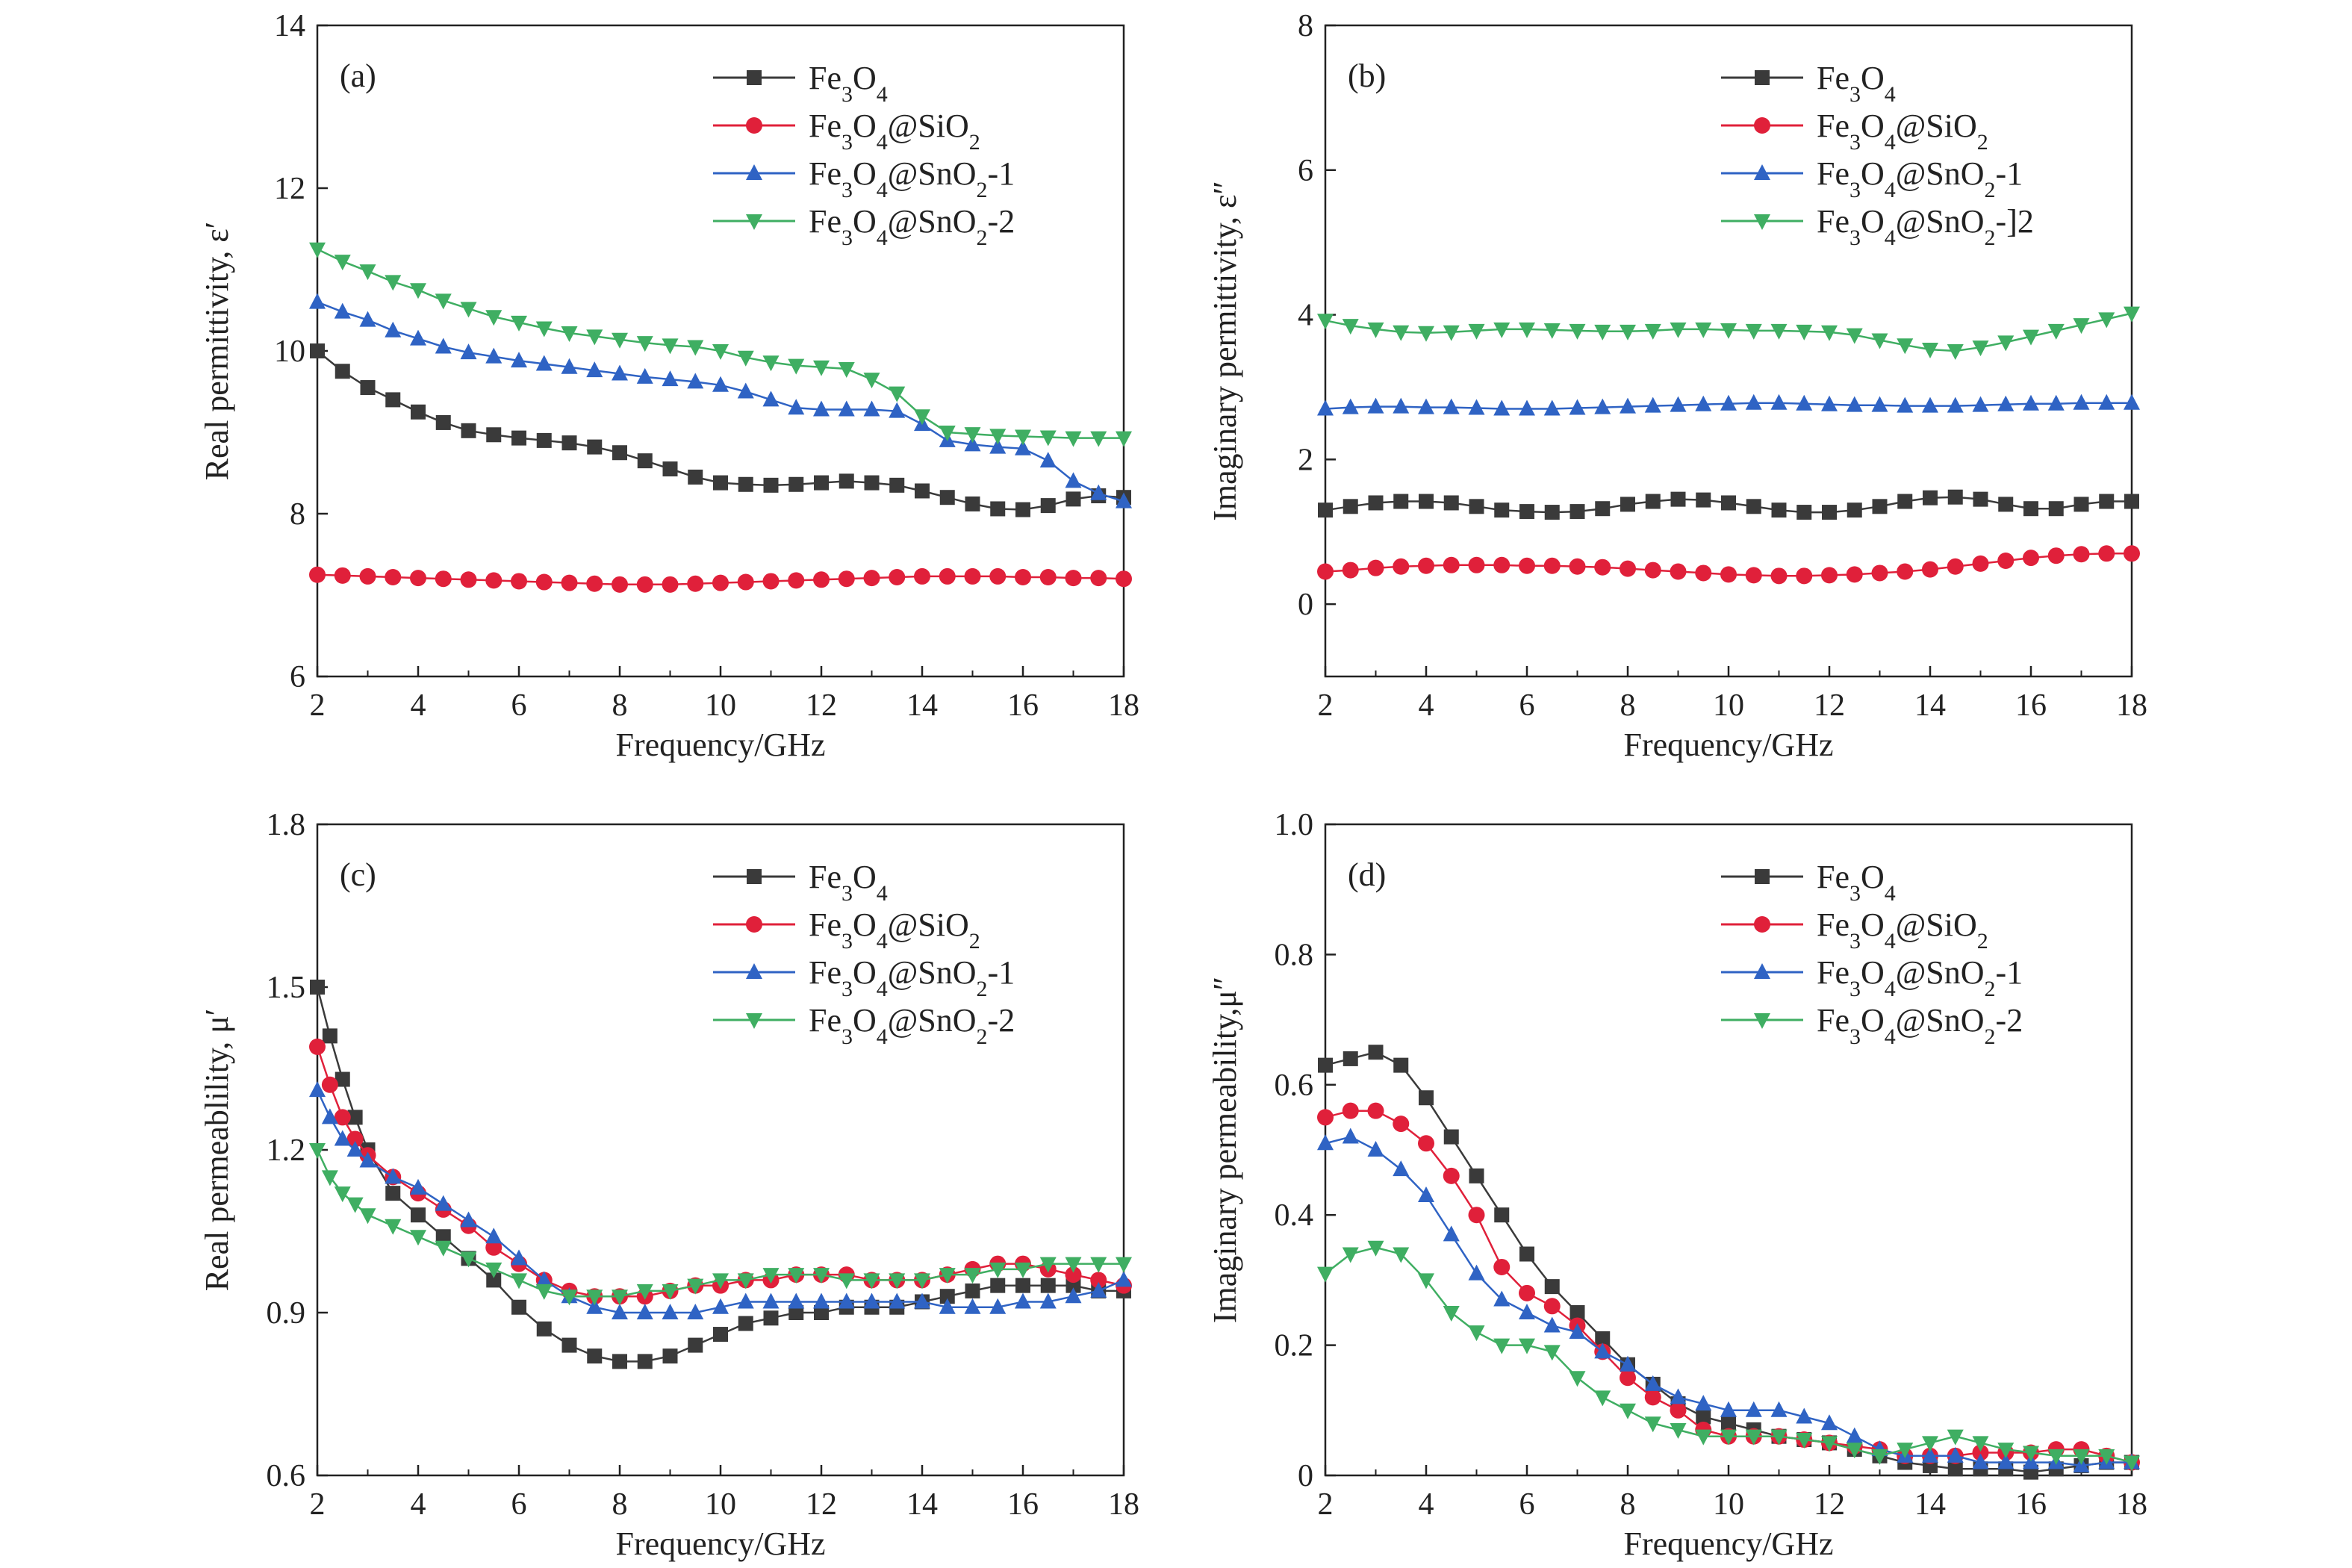  What do you see at coordinates (419, 1504) in the screenshot?
I see `x-tick-label: 4` at bounding box center [419, 1504].